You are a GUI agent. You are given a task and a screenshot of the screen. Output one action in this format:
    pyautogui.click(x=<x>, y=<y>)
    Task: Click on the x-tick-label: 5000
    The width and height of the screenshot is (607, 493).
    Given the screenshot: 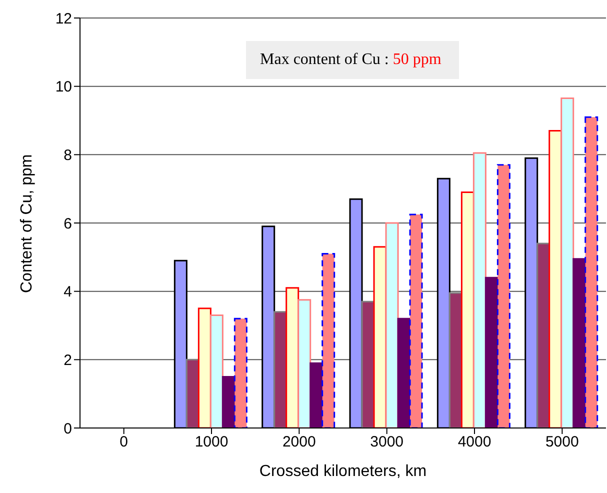 What is the action you would take?
    pyautogui.click(x=562, y=442)
    